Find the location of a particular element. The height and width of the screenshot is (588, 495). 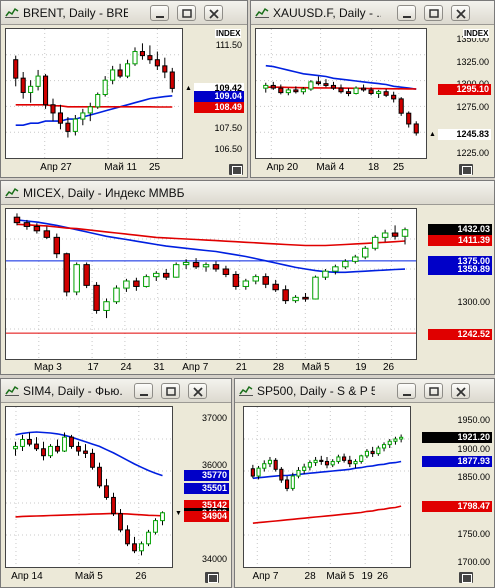

index-label: INDEX is located at coordinates (228, 33).